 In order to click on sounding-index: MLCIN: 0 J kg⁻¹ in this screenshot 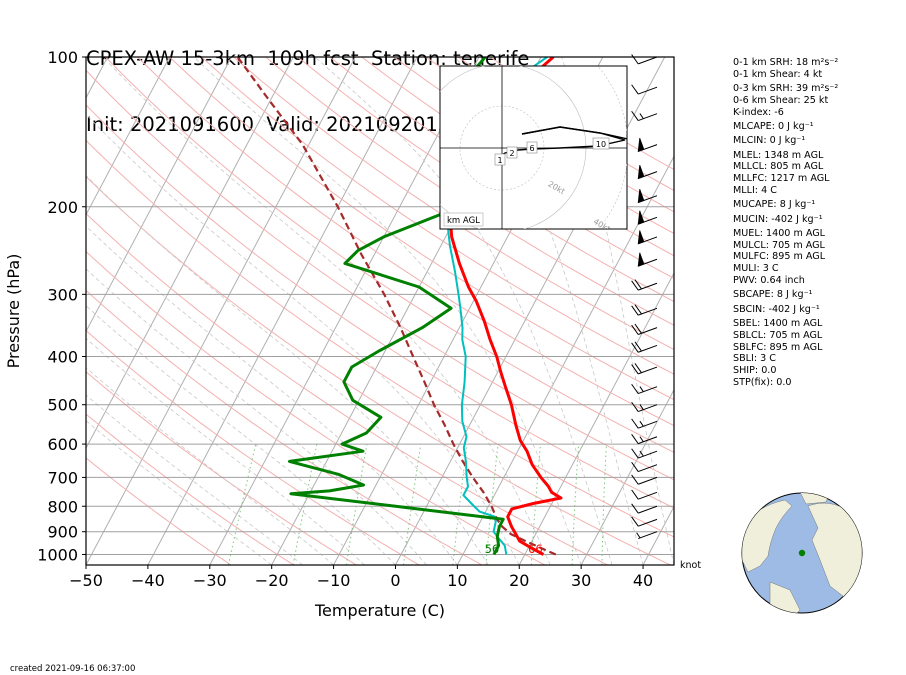, I will do `click(769, 141)`.